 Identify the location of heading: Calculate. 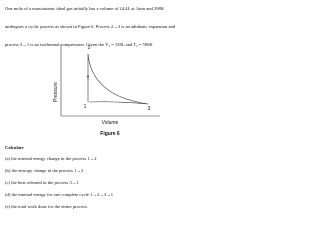
(14, 147).